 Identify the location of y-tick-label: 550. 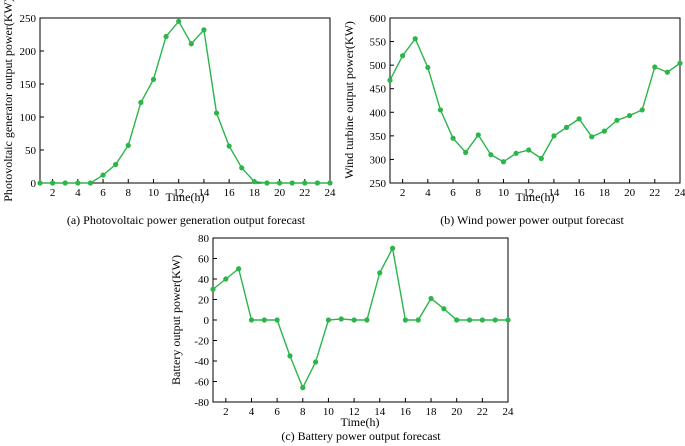
(378, 43).